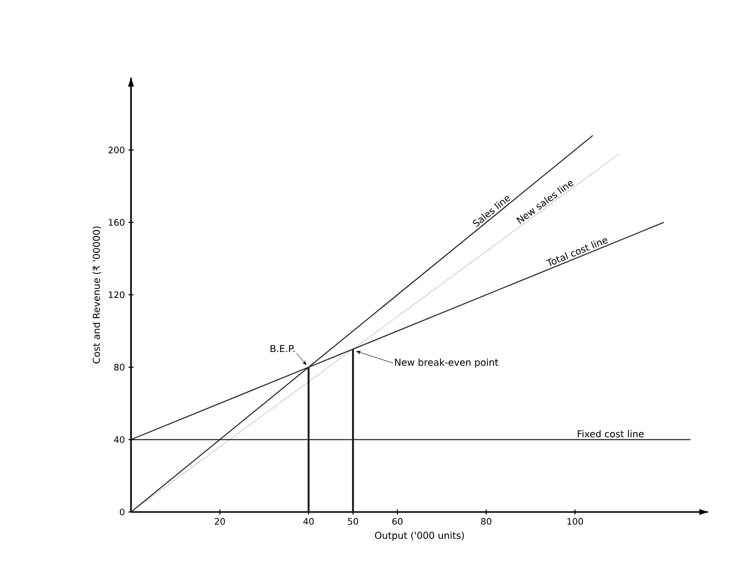  I want to click on x-tick-label: 20, so click(219, 521).